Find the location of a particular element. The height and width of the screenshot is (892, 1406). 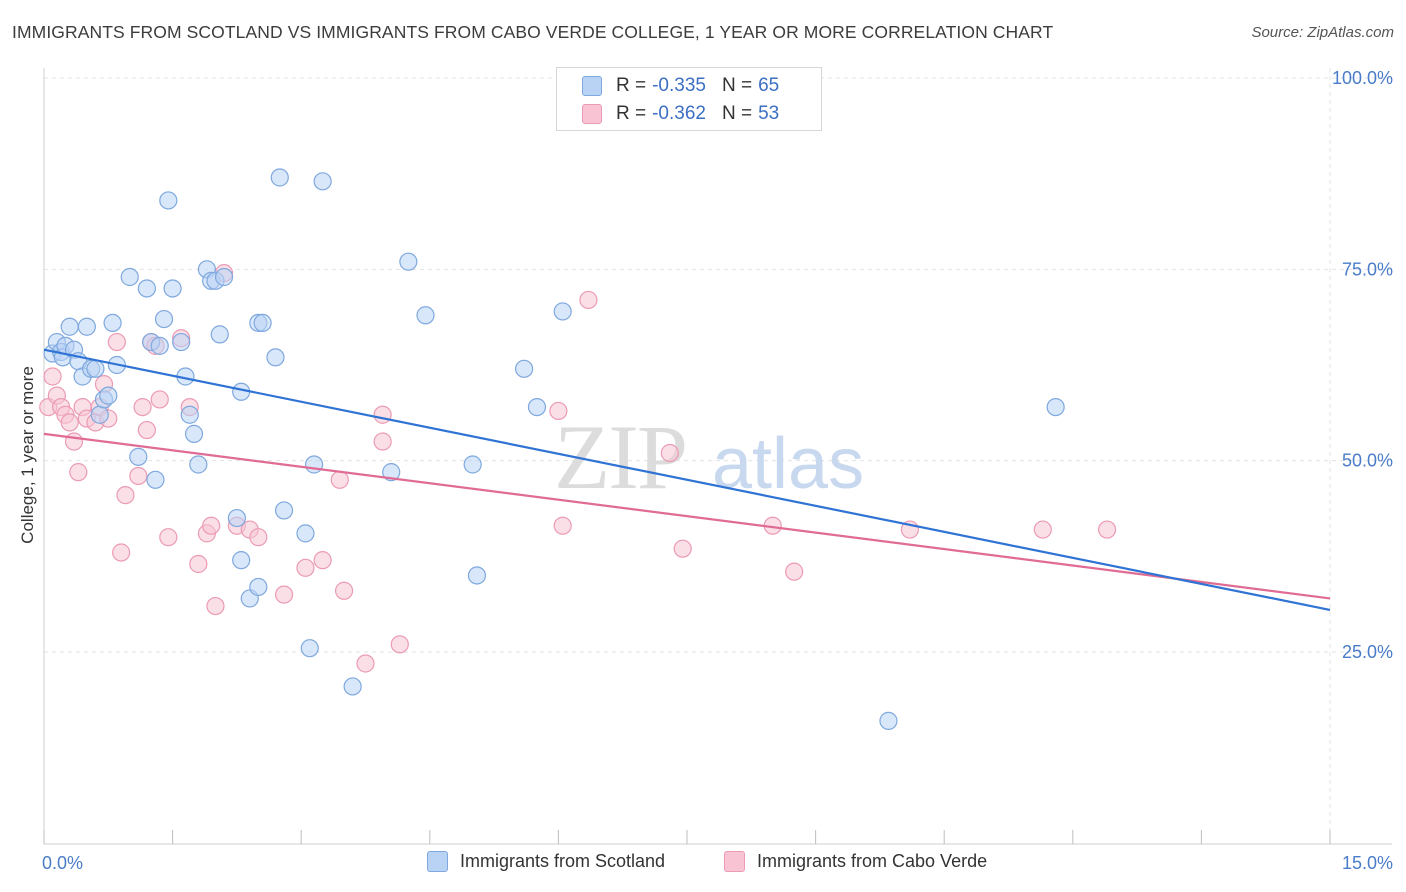

legend-item-cabo-verde: Immigrants from Cabo Verde is located at coordinates (855, 861).